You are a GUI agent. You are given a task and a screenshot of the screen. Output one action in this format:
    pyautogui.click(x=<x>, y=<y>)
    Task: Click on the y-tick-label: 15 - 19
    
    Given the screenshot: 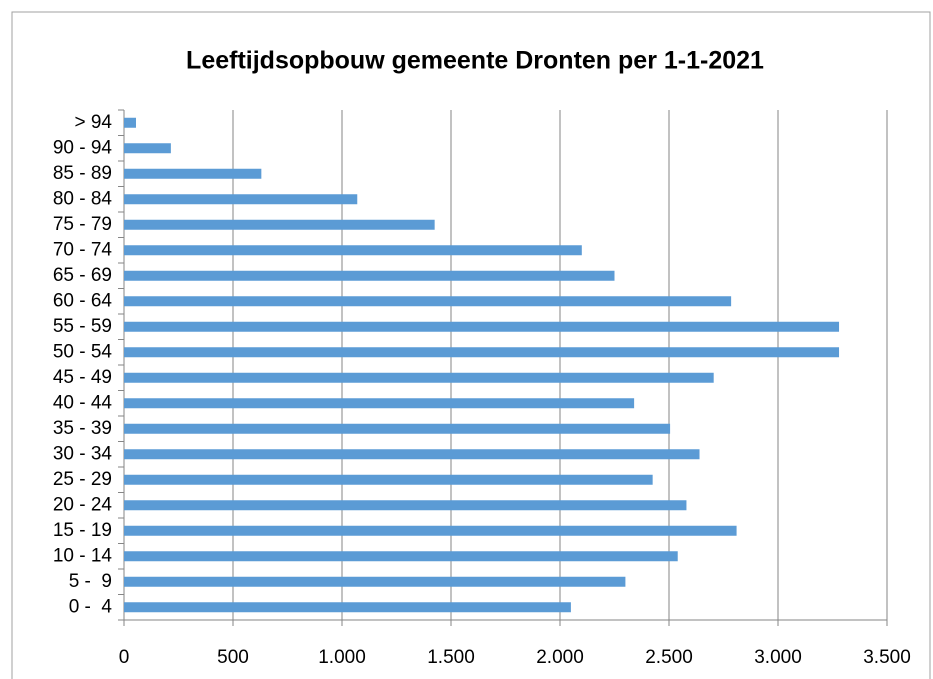 What is the action you would take?
    pyautogui.click(x=82, y=530)
    